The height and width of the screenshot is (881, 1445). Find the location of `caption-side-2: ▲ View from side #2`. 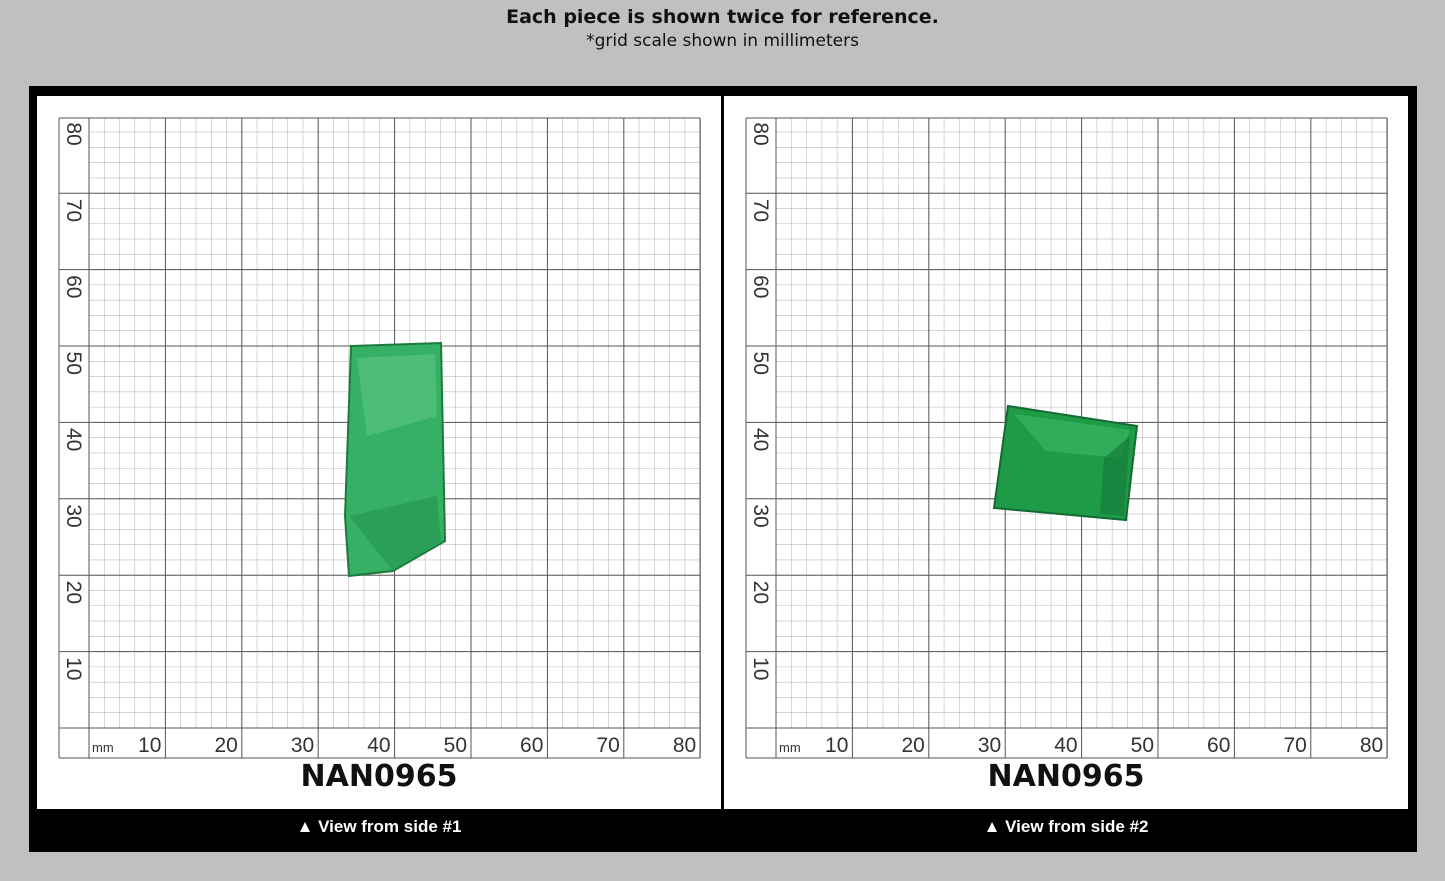

caption-side-2: ▲ View from side #2 is located at coordinates (1066, 826).